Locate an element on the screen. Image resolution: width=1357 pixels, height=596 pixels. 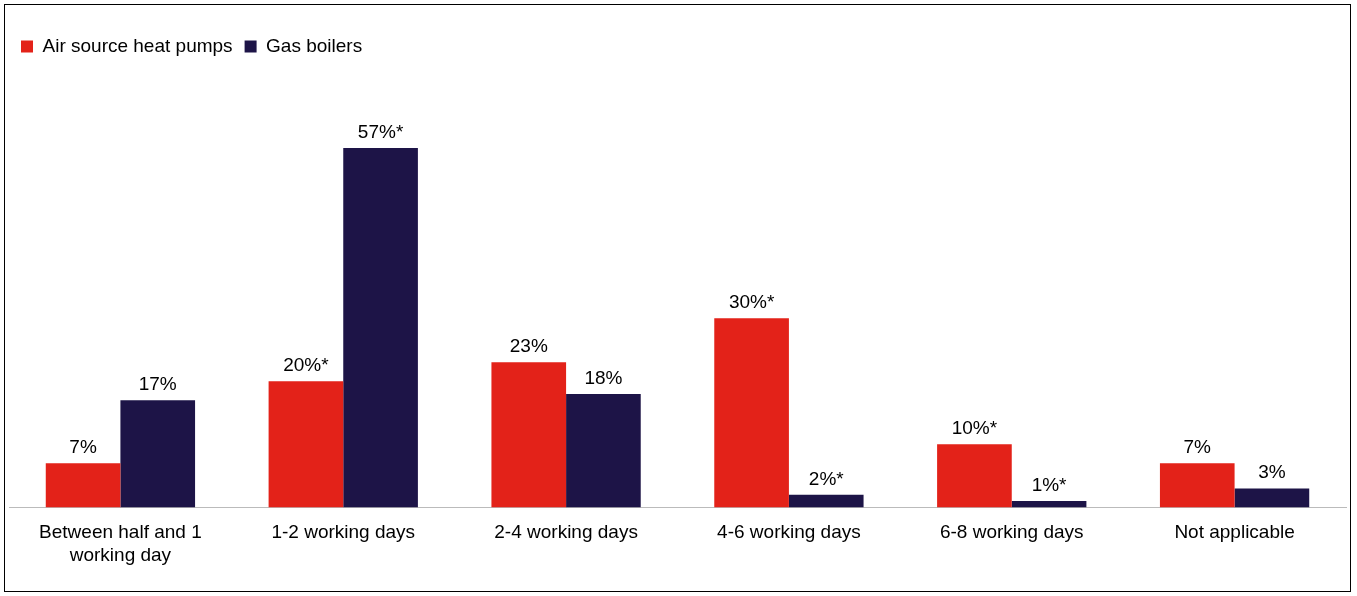
x-tick-label: 6-8 working days is located at coordinates (1011, 532).